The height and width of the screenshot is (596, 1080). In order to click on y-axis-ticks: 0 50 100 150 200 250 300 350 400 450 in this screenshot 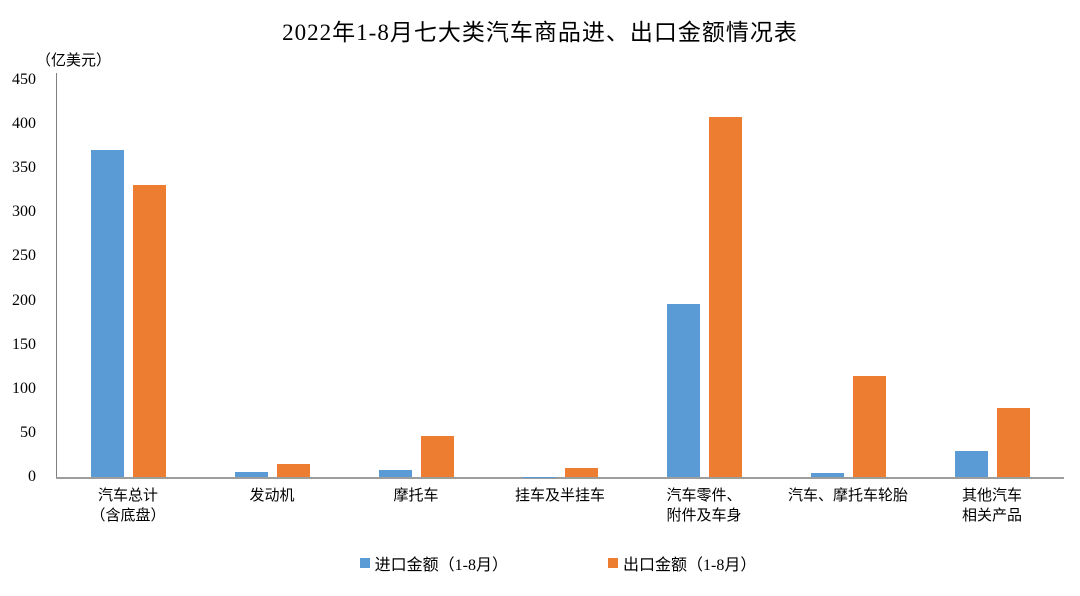, I will do `click(18, 298)`.